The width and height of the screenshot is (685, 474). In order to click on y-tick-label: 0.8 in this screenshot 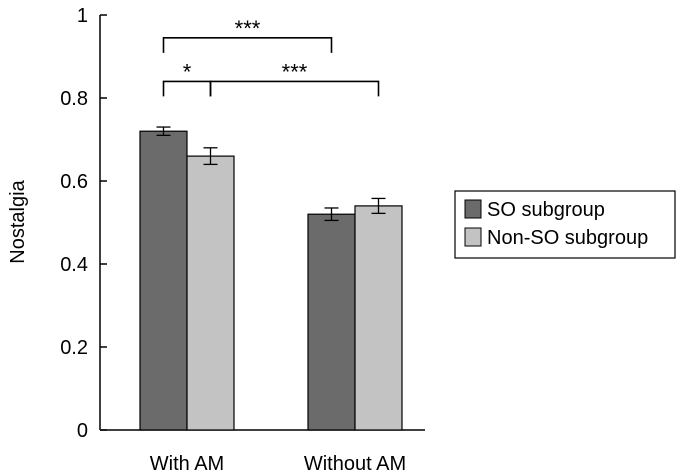, I will do `click(74, 99)`.